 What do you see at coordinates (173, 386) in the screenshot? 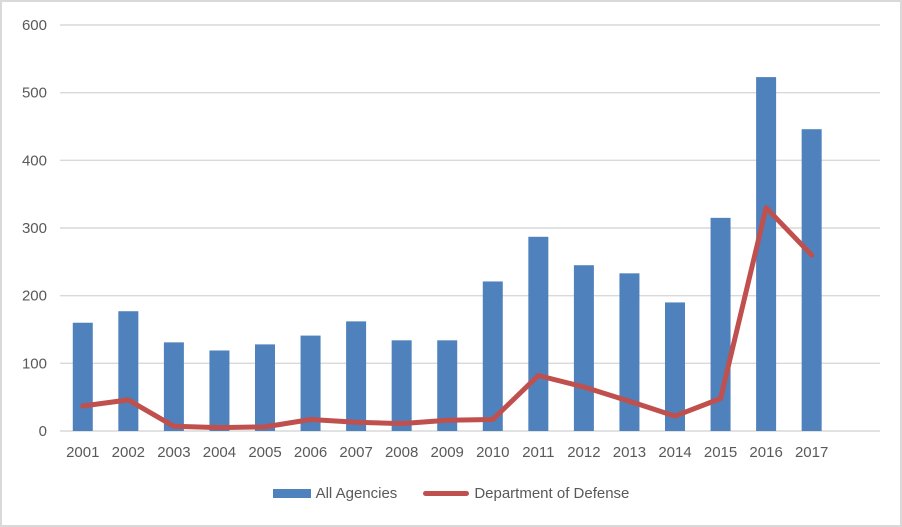
I see `bar-2003` at bounding box center [173, 386].